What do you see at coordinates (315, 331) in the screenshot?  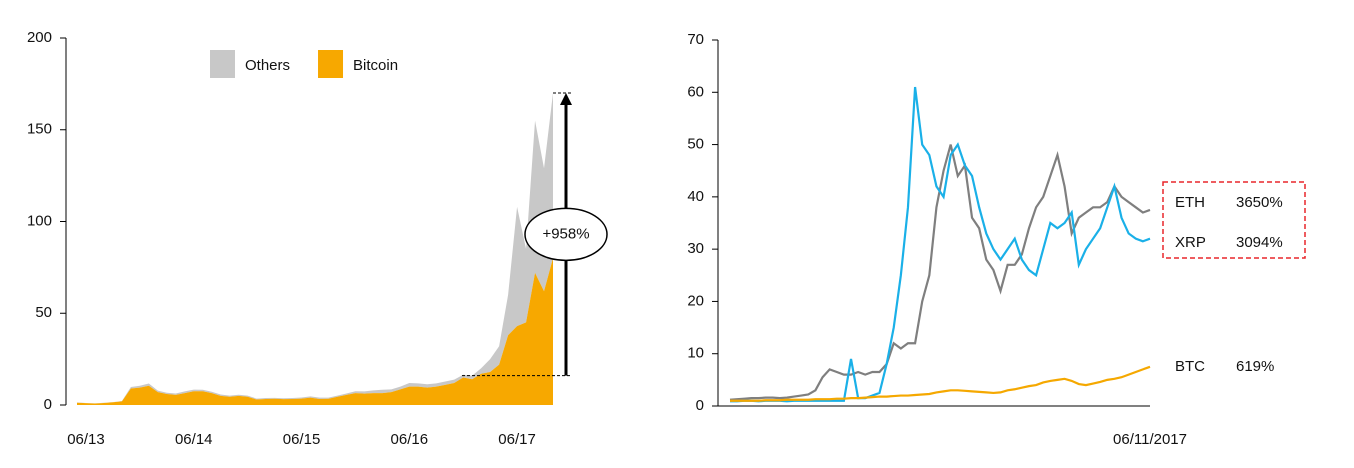 I see `area` at bounding box center [315, 331].